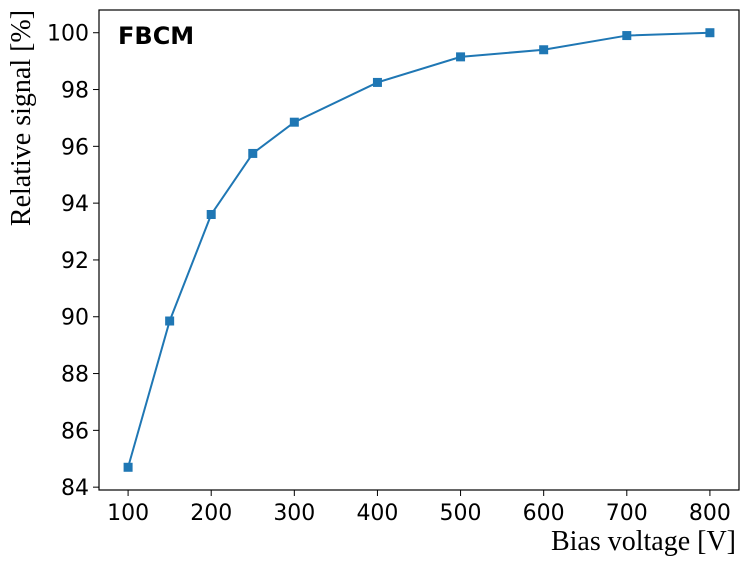 Image resolution: width=748 pixels, height=565 pixels. I want to click on x-tick-label: 500, so click(461, 513).